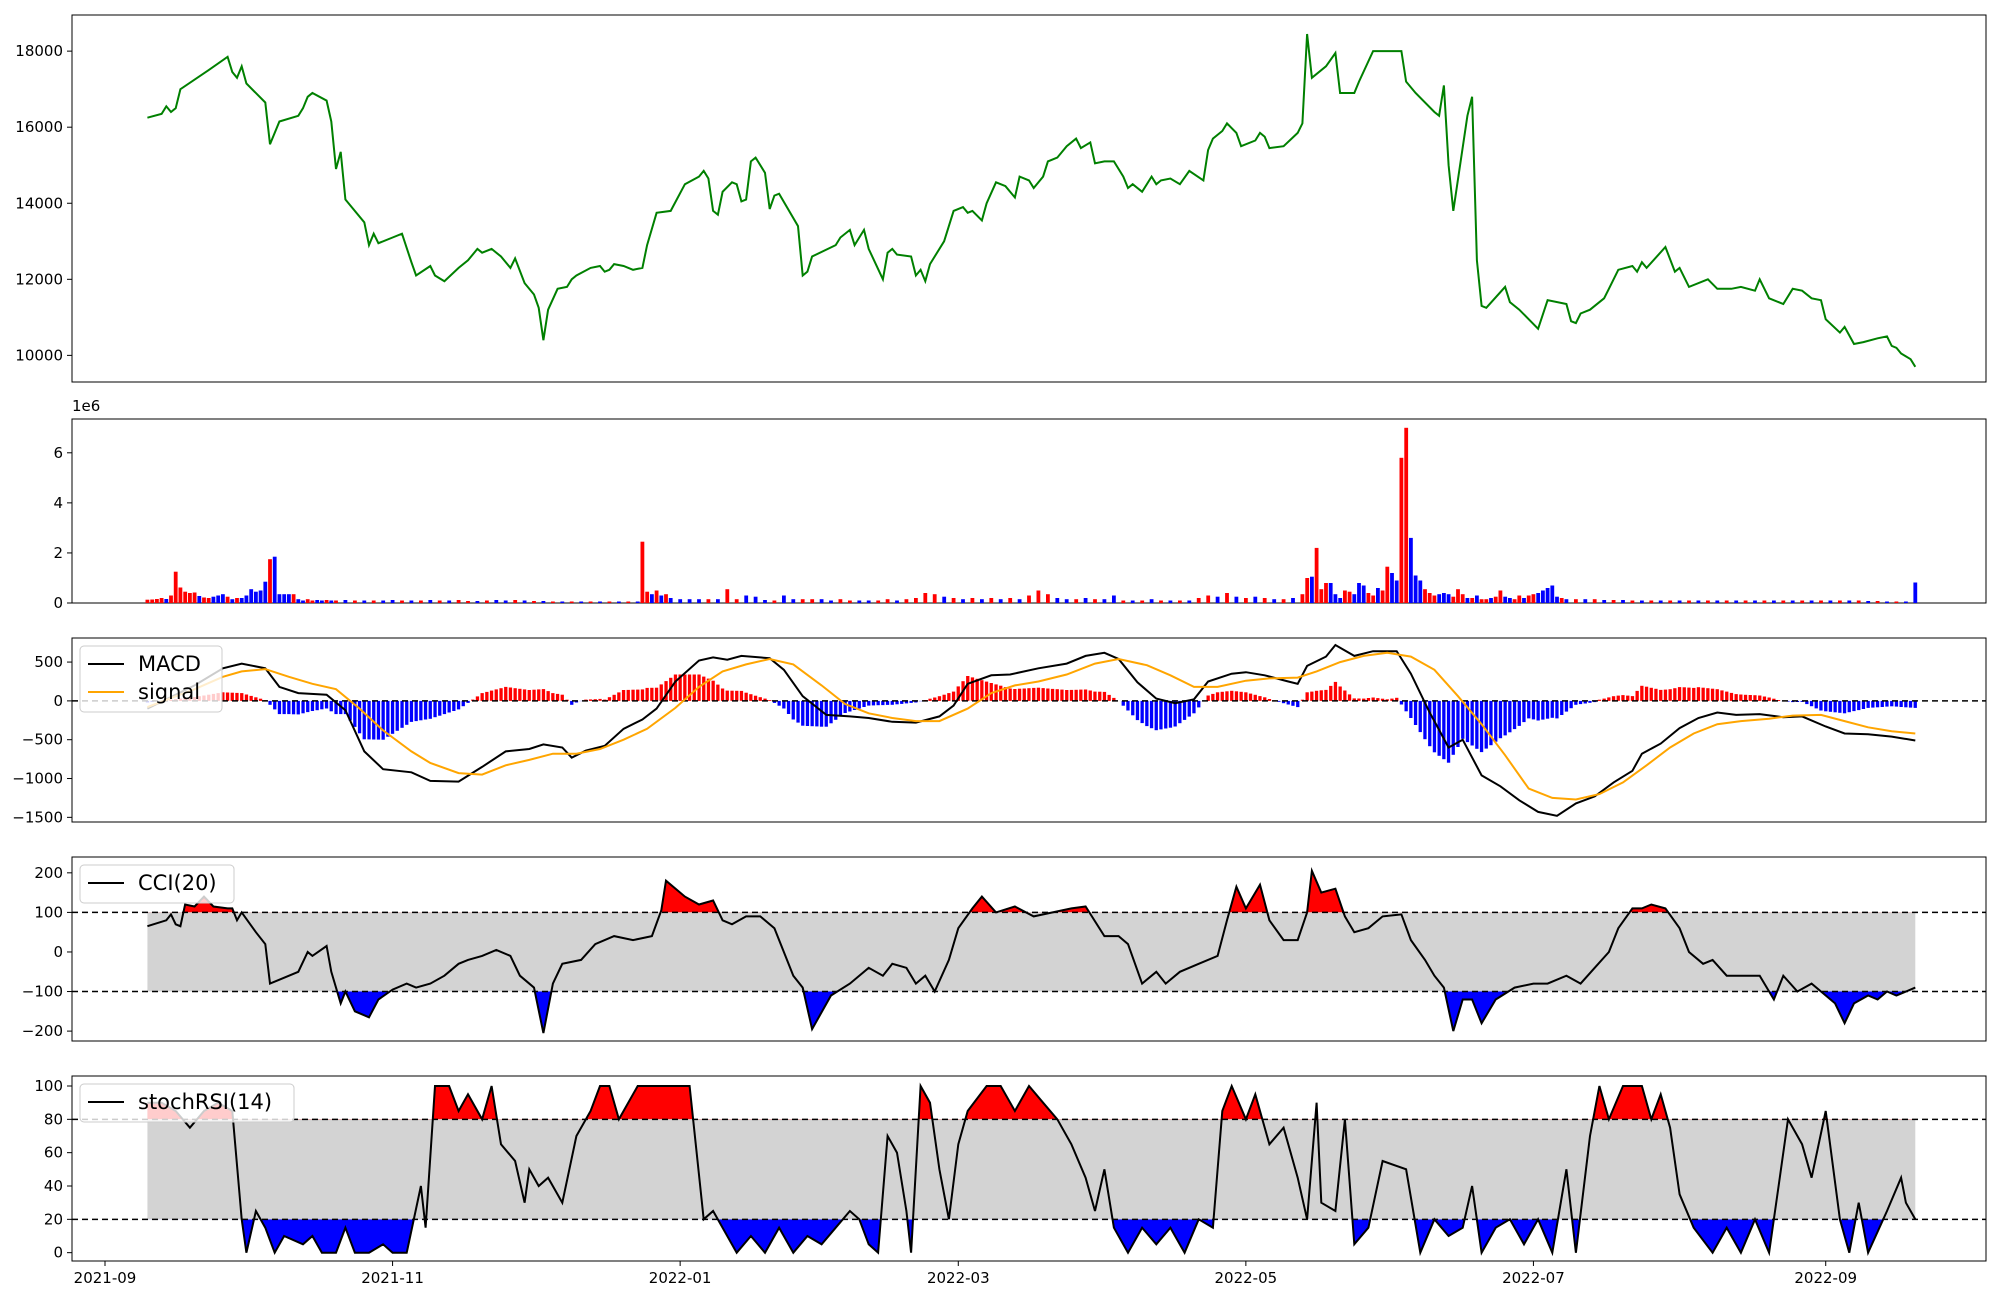  I want to click on macd-line, so click(1031, 730).